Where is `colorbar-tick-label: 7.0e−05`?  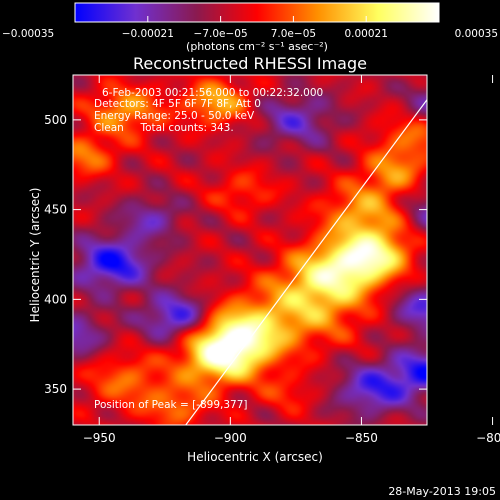 colorbar-tick-label: 7.0e−05 is located at coordinates (293, 34).